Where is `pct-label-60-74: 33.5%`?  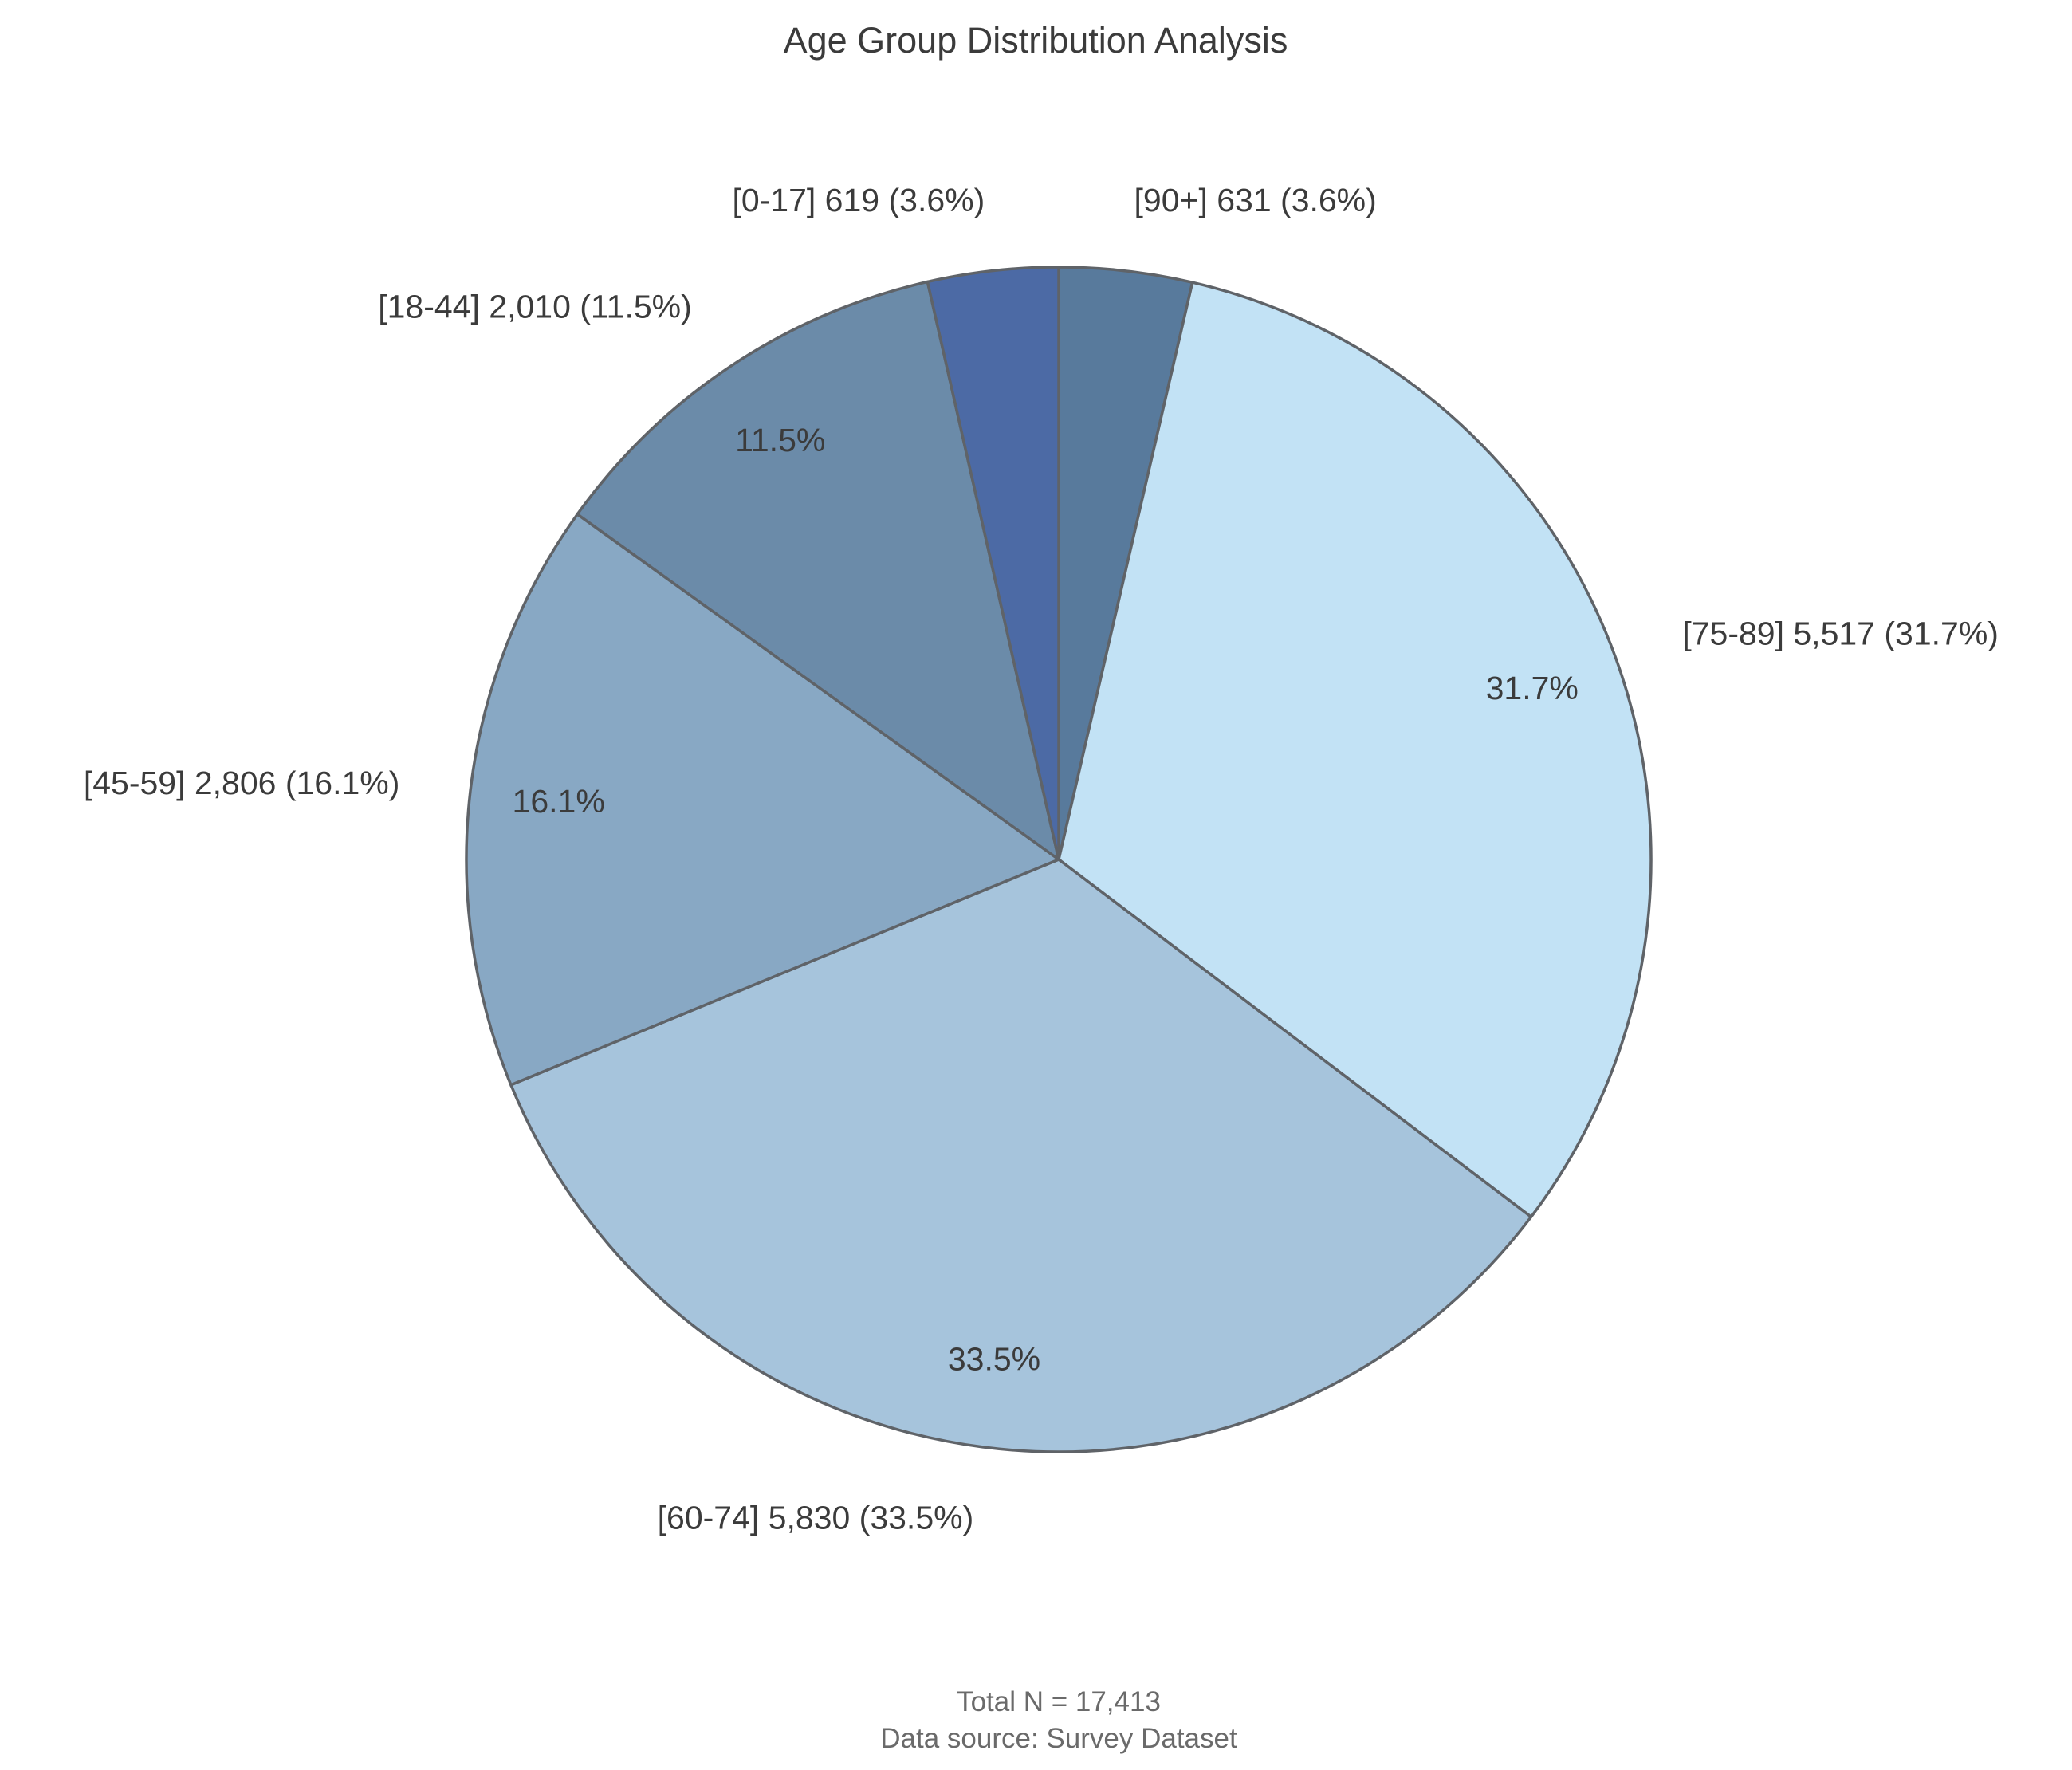 pct-label-60-74: 33.5% is located at coordinates (994, 1358).